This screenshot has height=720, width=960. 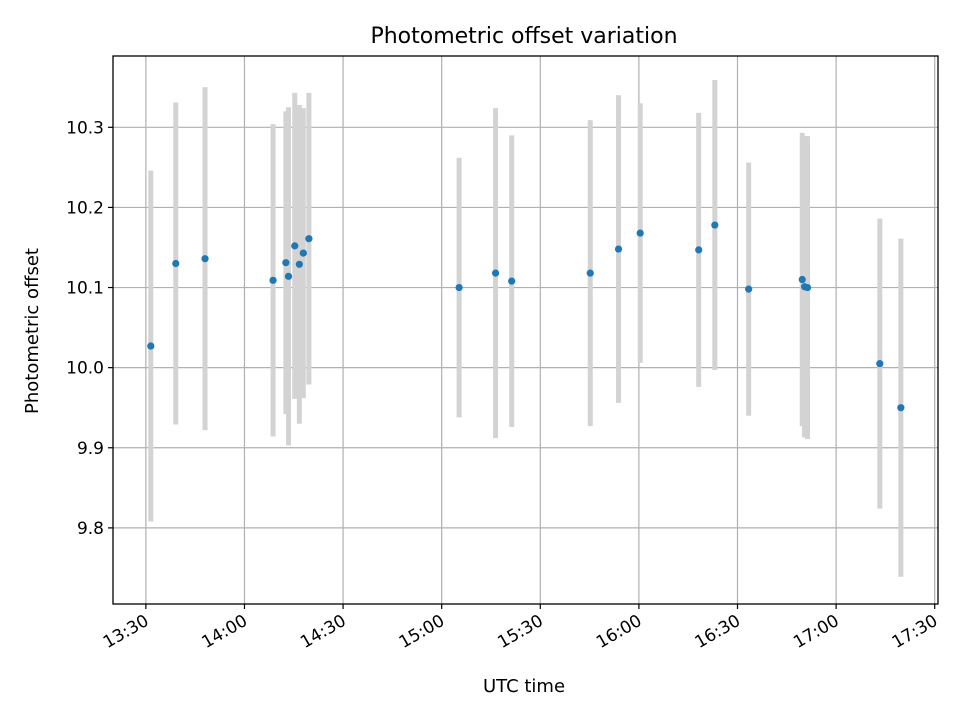 What do you see at coordinates (619, 632) in the screenshot?
I see `x-tick-label: 16:00` at bounding box center [619, 632].